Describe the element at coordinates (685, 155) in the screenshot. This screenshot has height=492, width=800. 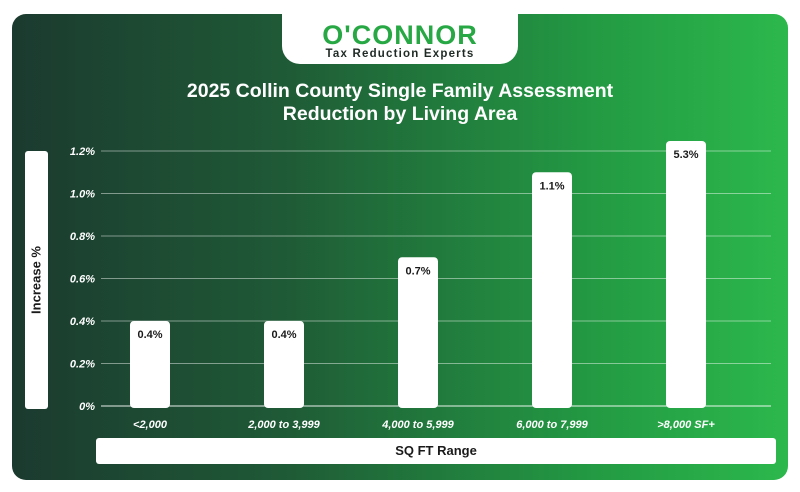
I see `bar-data-label: 5.3%` at that location.